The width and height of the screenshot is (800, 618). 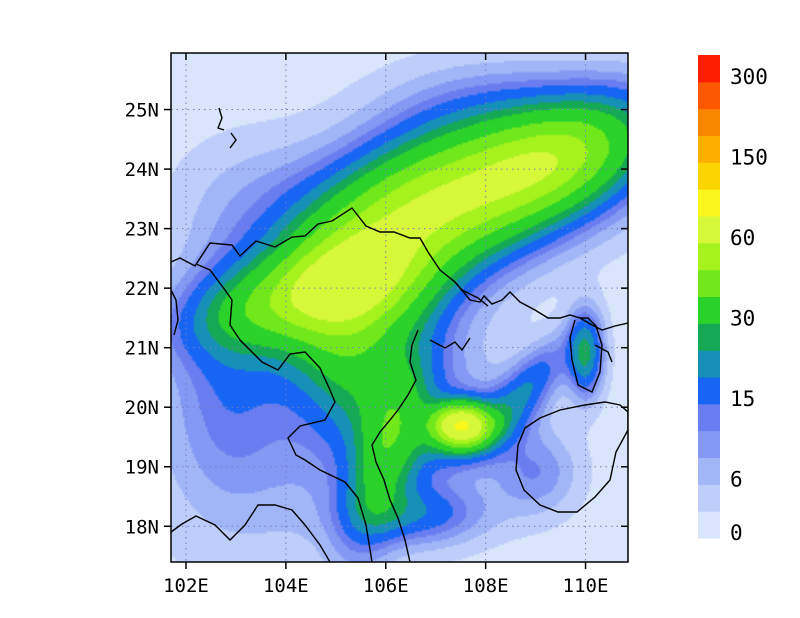 I want to click on colorbar-label: 6, so click(x=736, y=479).